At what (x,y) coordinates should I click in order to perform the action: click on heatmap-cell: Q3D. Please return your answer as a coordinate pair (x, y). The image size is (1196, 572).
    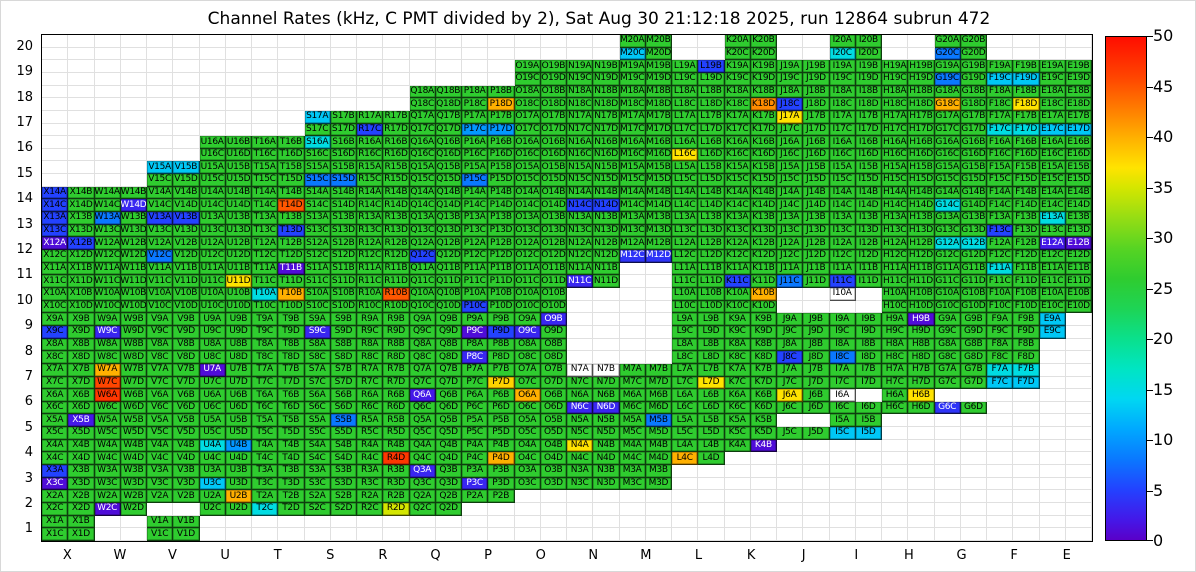
    Looking at the image, I should click on (448, 484).